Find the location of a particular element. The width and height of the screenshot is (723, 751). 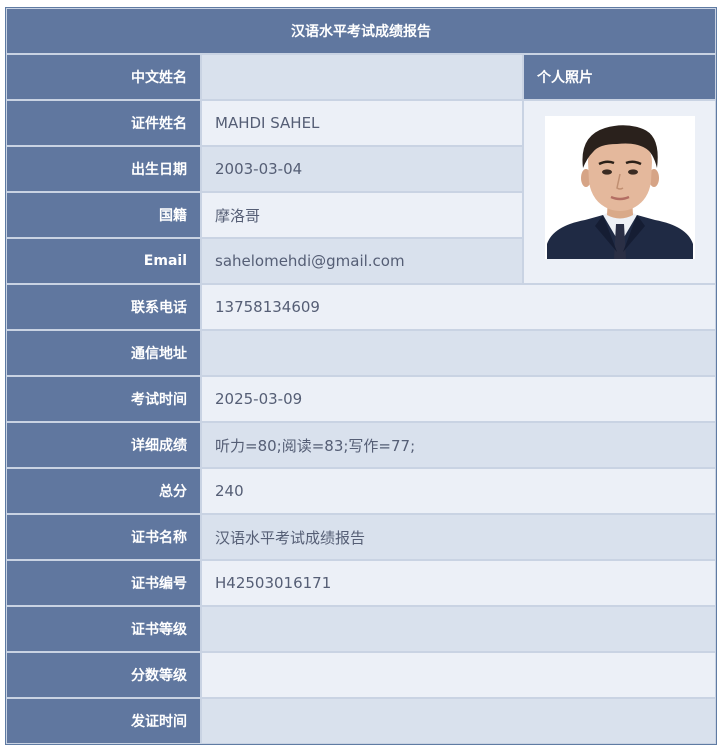

issue-date-value is located at coordinates (458, 721).